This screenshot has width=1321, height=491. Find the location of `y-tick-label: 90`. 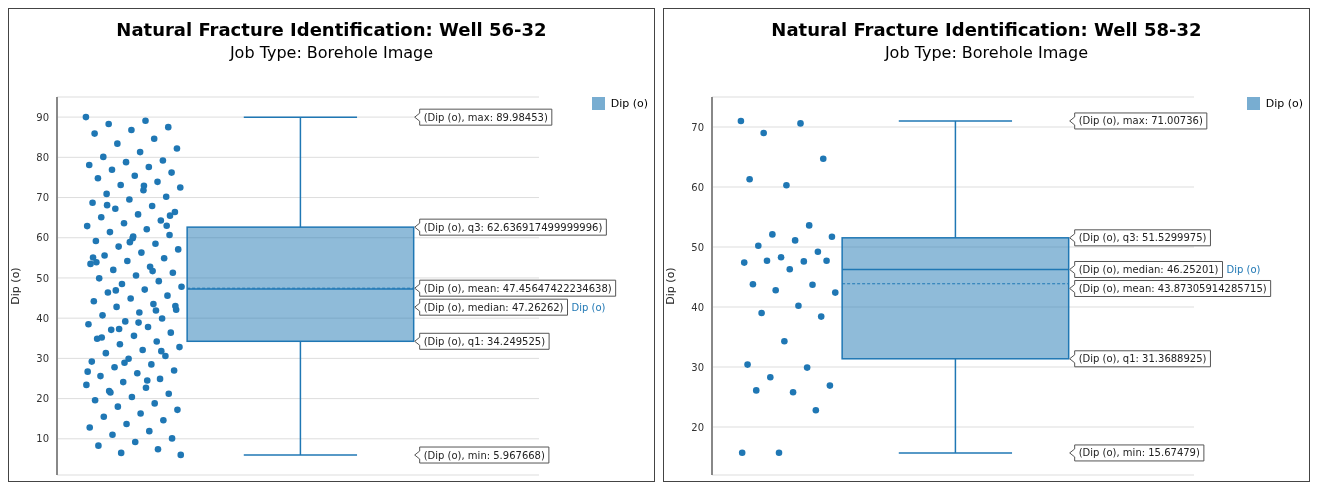

y-tick-label: 90 is located at coordinates (42, 117).